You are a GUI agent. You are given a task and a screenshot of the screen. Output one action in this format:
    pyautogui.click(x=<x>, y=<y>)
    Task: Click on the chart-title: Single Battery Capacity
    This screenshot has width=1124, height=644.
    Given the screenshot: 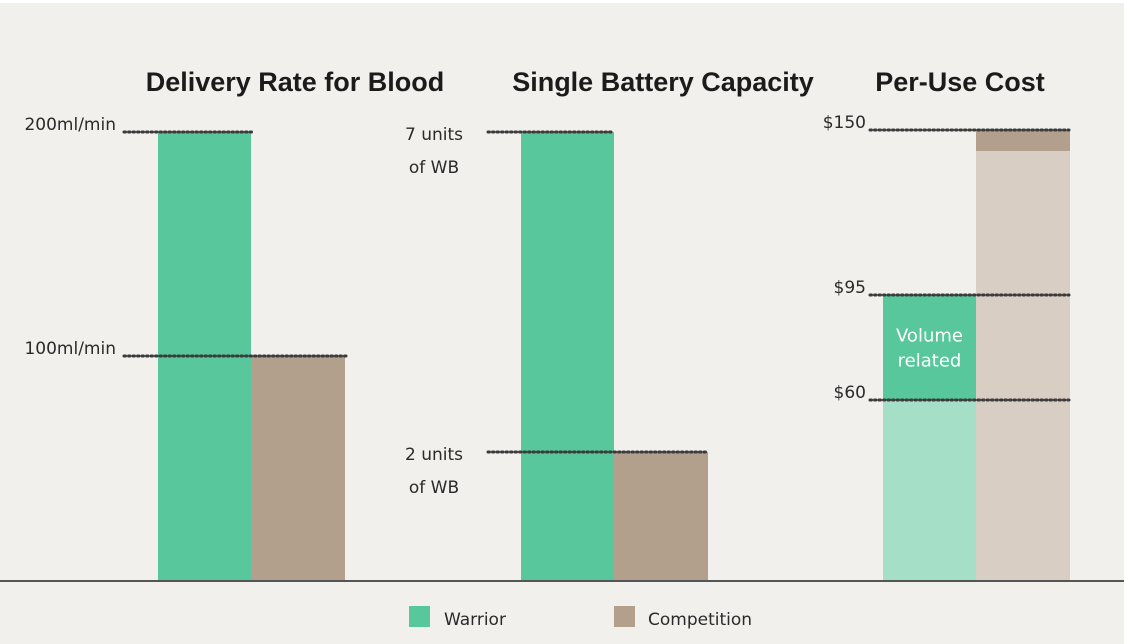 What is the action you would take?
    pyautogui.click(x=663, y=82)
    